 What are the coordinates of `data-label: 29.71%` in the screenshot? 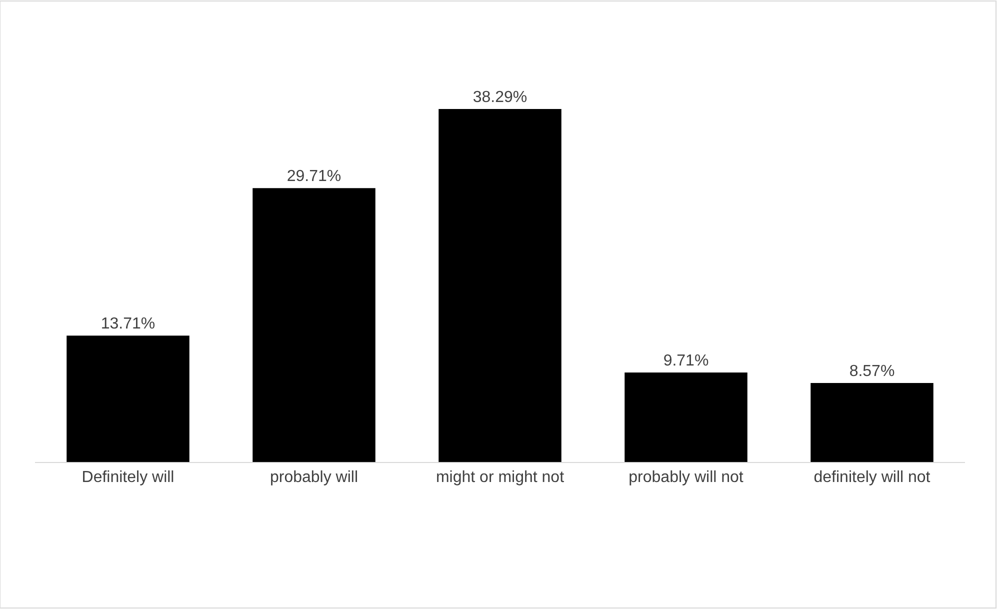 It's located at (314, 177).